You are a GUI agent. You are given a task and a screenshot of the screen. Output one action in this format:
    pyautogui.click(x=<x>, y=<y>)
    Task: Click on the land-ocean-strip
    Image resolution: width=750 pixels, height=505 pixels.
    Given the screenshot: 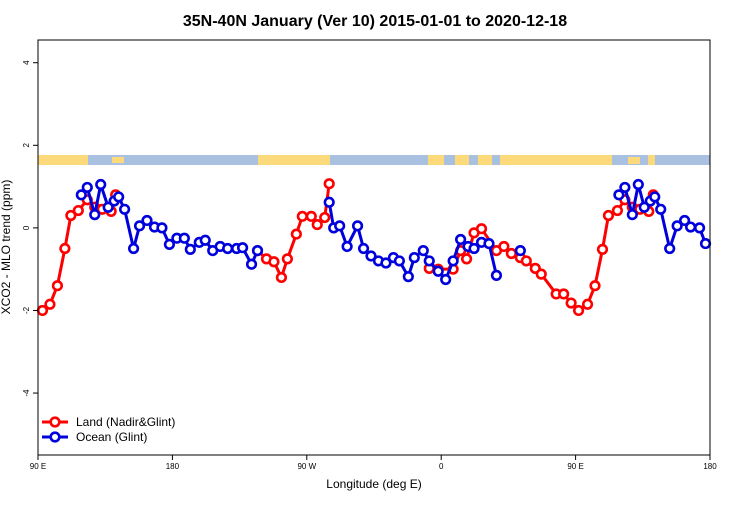 What is the action you would take?
    pyautogui.click(x=374, y=160)
    